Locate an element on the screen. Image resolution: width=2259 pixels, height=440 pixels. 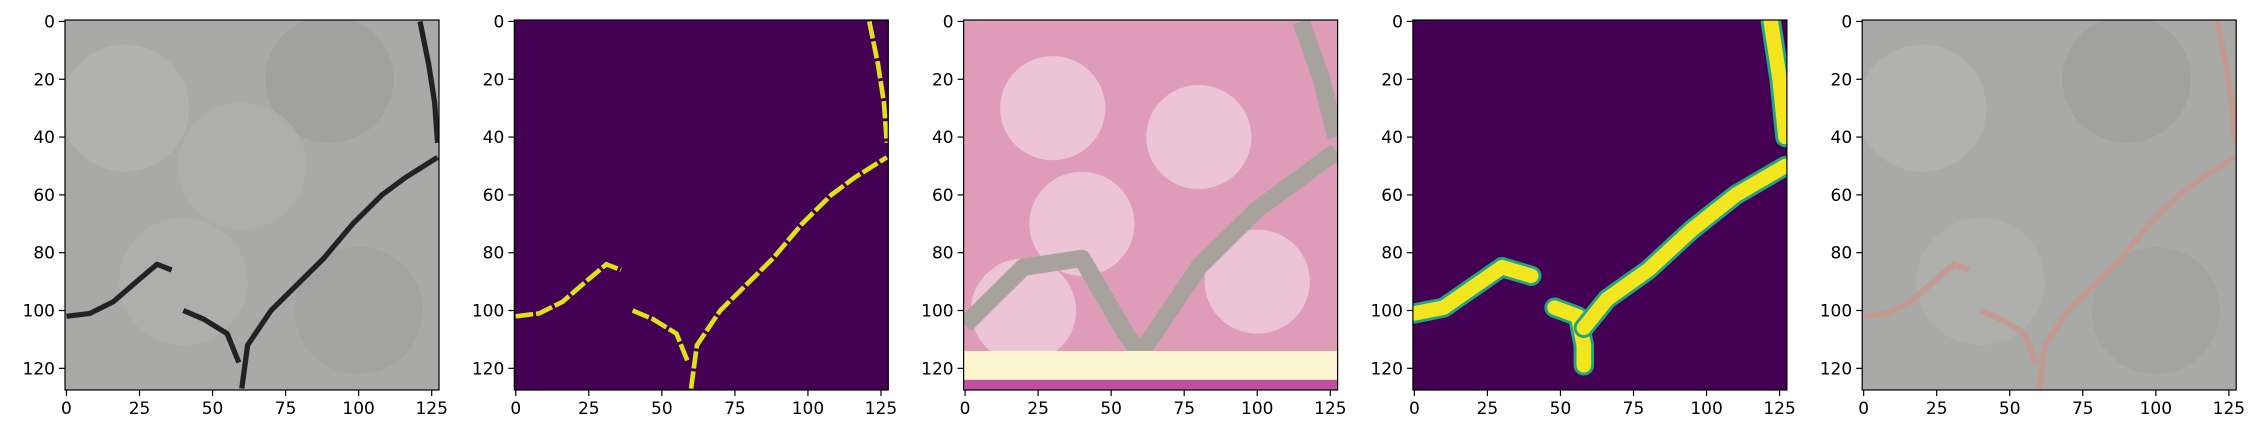
image-background is located at coordinates (701, 205).